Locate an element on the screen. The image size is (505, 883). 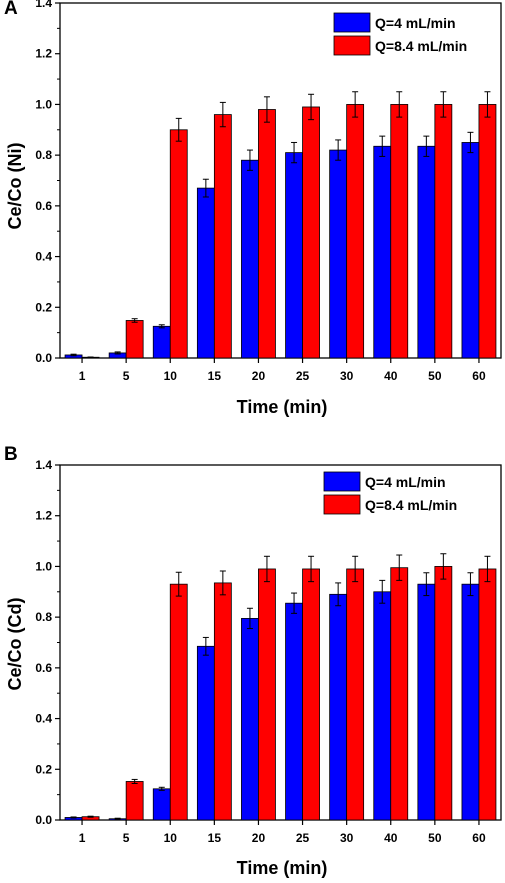
panel-label-b: B is located at coordinates (11, 454).